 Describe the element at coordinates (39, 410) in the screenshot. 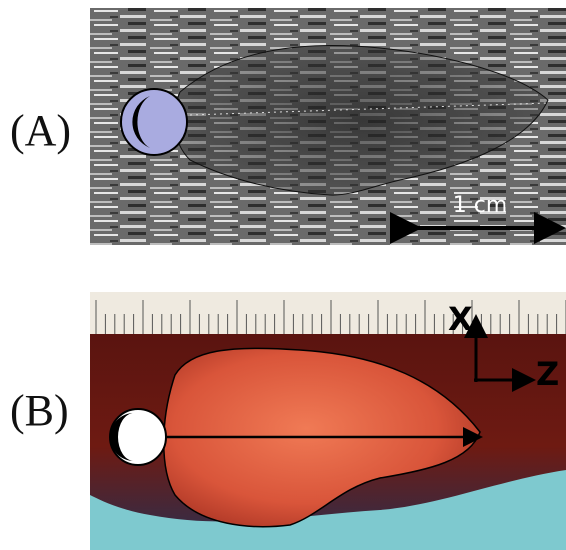

I see `panel-label: (B)` at that location.